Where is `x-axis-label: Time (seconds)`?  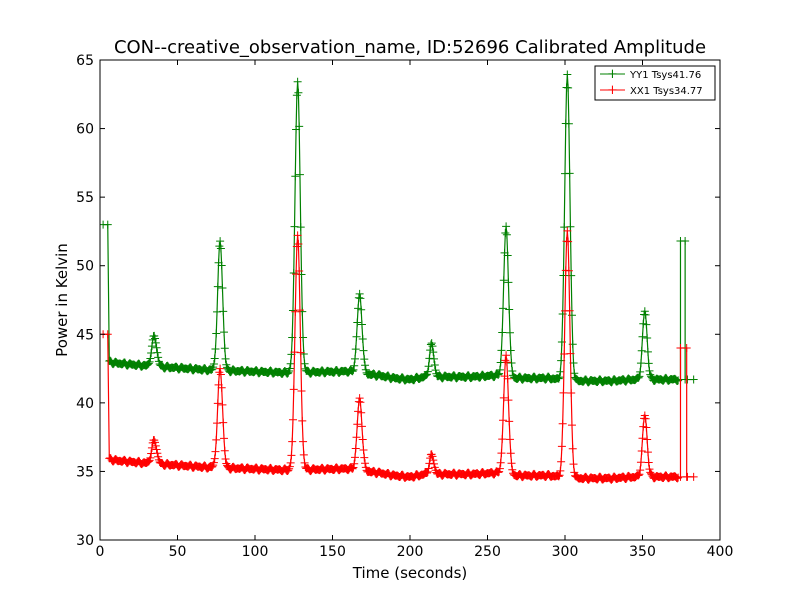 x-axis-label: Time (seconds) is located at coordinates (410, 573).